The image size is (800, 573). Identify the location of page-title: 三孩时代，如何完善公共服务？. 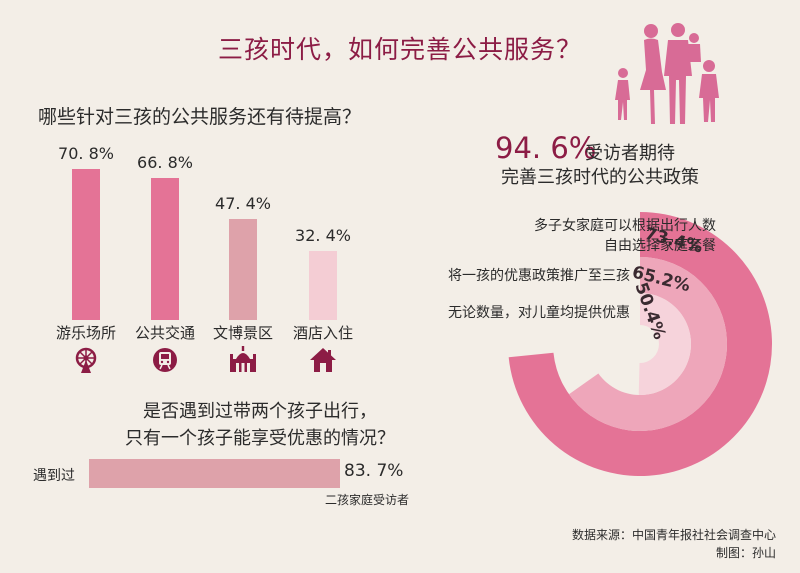
(399, 49).